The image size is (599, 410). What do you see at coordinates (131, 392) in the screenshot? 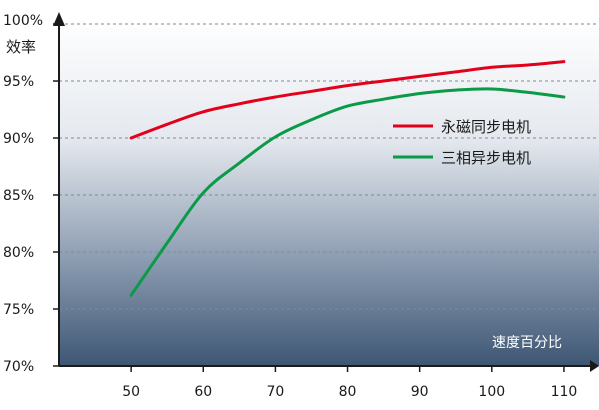
I see `x-tick-label: 50` at bounding box center [131, 392].